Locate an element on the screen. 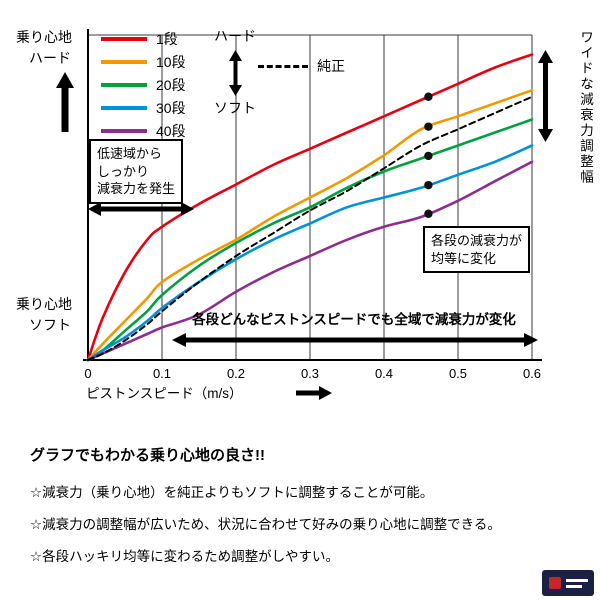 The width and height of the screenshot is (600, 600). data-dot-1段 is located at coordinates (428, 96).